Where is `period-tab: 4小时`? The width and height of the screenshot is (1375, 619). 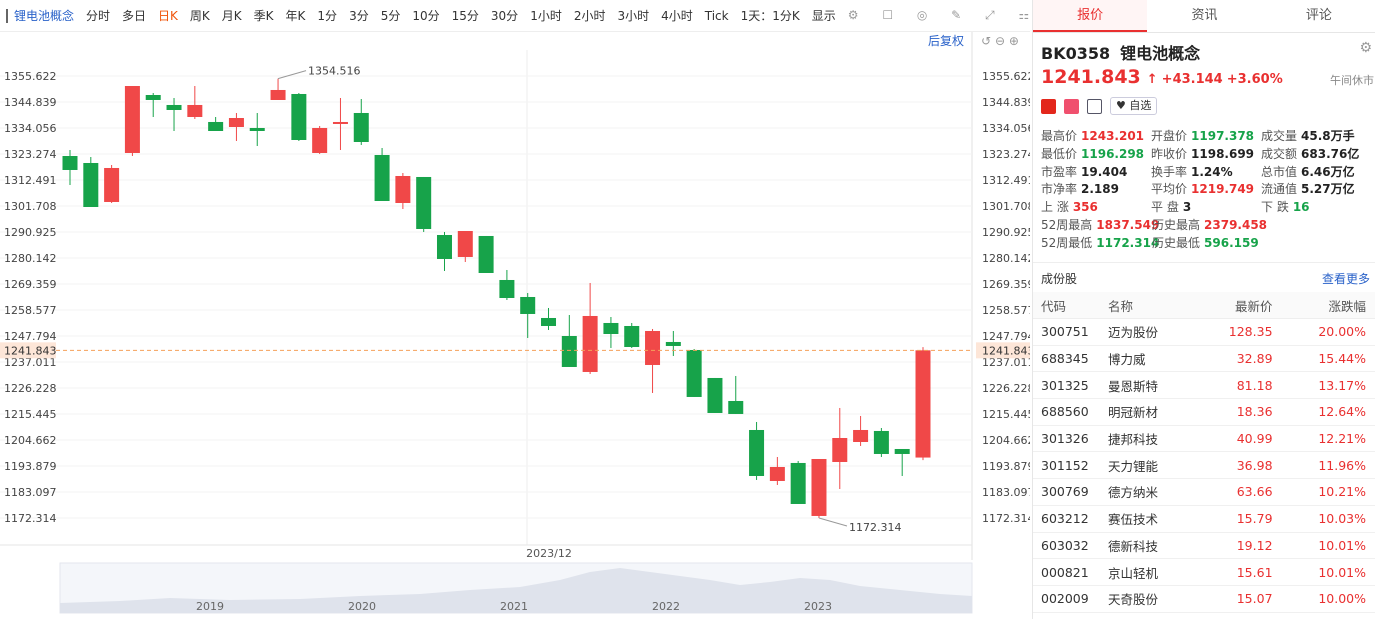 period-tab: 4小时 is located at coordinates (677, 16).